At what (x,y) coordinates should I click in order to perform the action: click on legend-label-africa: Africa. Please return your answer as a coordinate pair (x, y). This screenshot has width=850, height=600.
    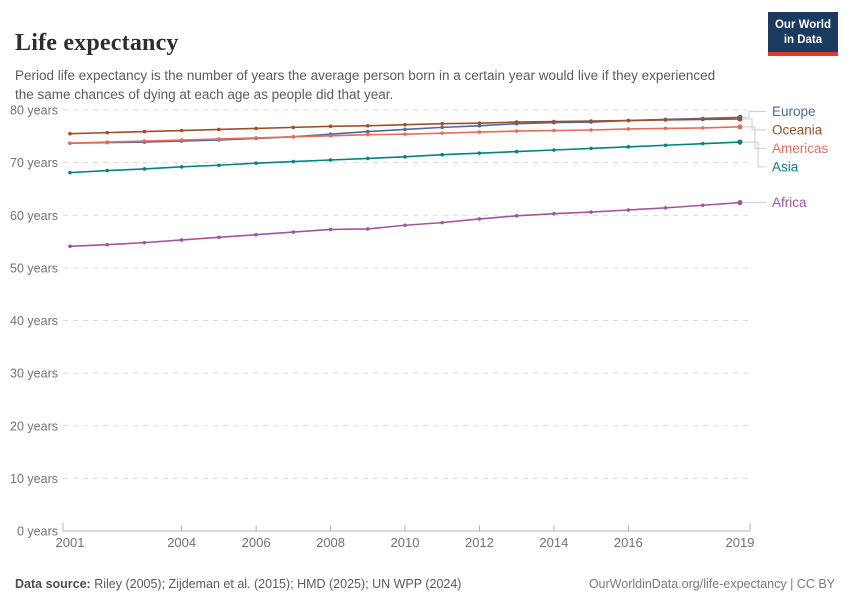
    Looking at the image, I should click on (789, 202).